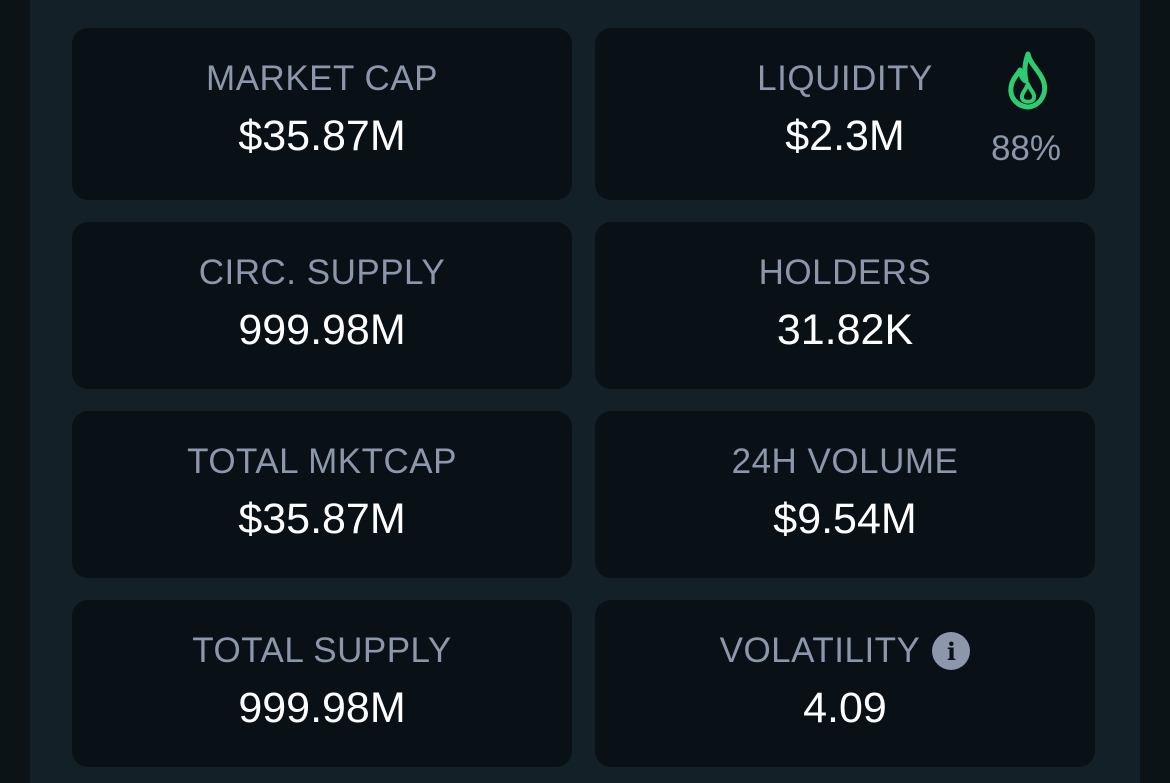 Image resolution: width=1170 pixels, height=783 pixels. I want to click on volume-24h-label: 24H VOLUME, so click(845, 461).